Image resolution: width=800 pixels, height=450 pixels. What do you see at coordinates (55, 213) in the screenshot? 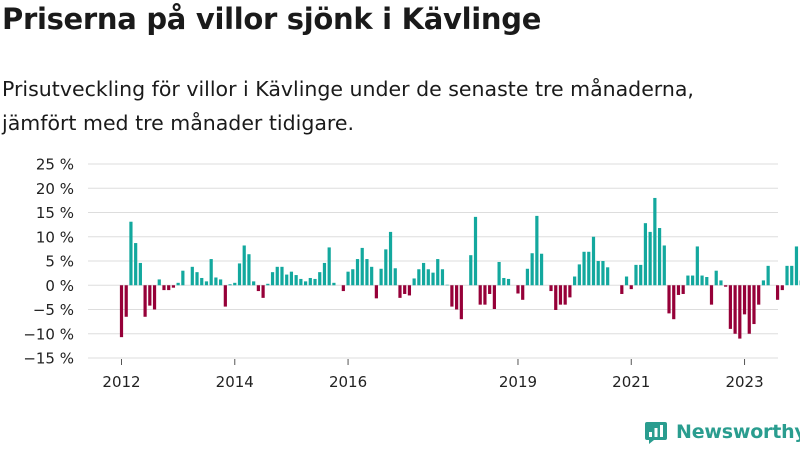
I see `y-tick-label: 15 %` at bounding box center [55, 213].